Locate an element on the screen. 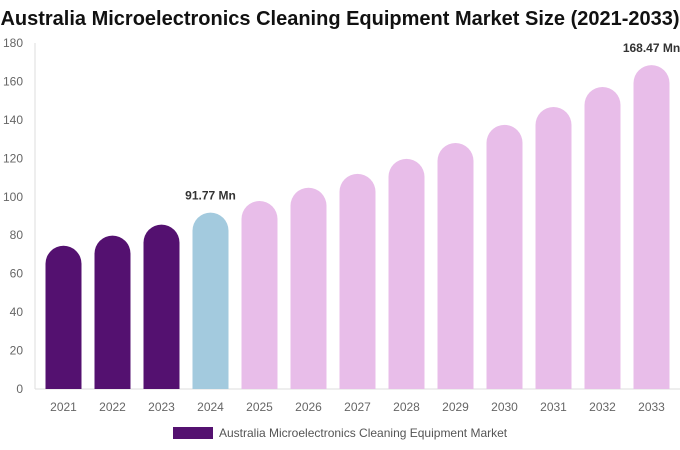 This screenshot has width=680, height=450. bar-2026 is located at coordinates (308, 288).